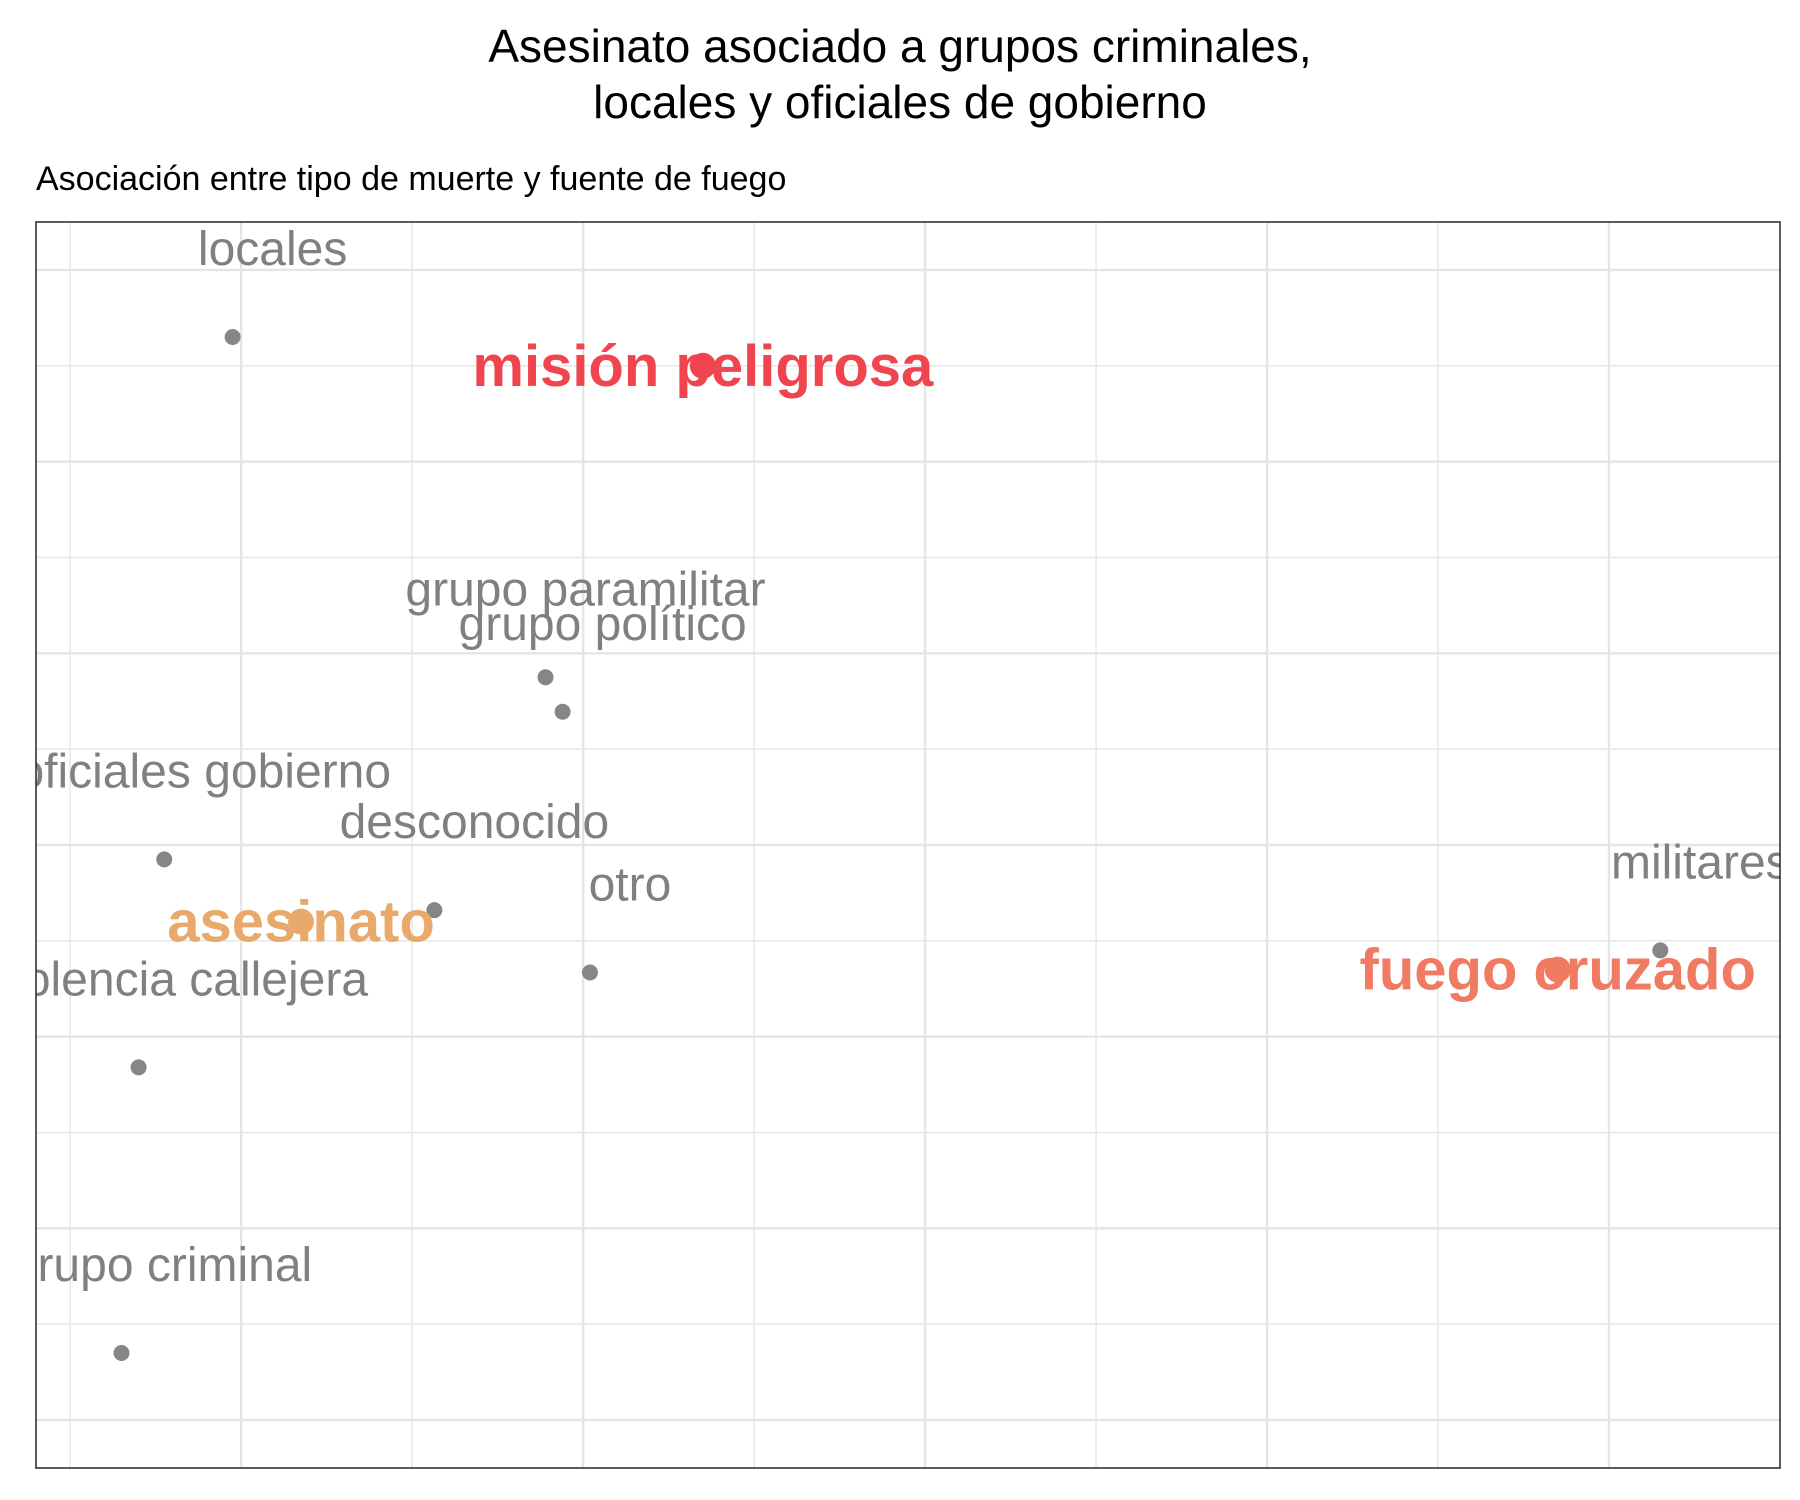 This screenshot has width=1800, height=1500. What do you see at coordinates (630, 884) in the screenshot?
I see `data-label: otro` at bounding box center [630, 884].